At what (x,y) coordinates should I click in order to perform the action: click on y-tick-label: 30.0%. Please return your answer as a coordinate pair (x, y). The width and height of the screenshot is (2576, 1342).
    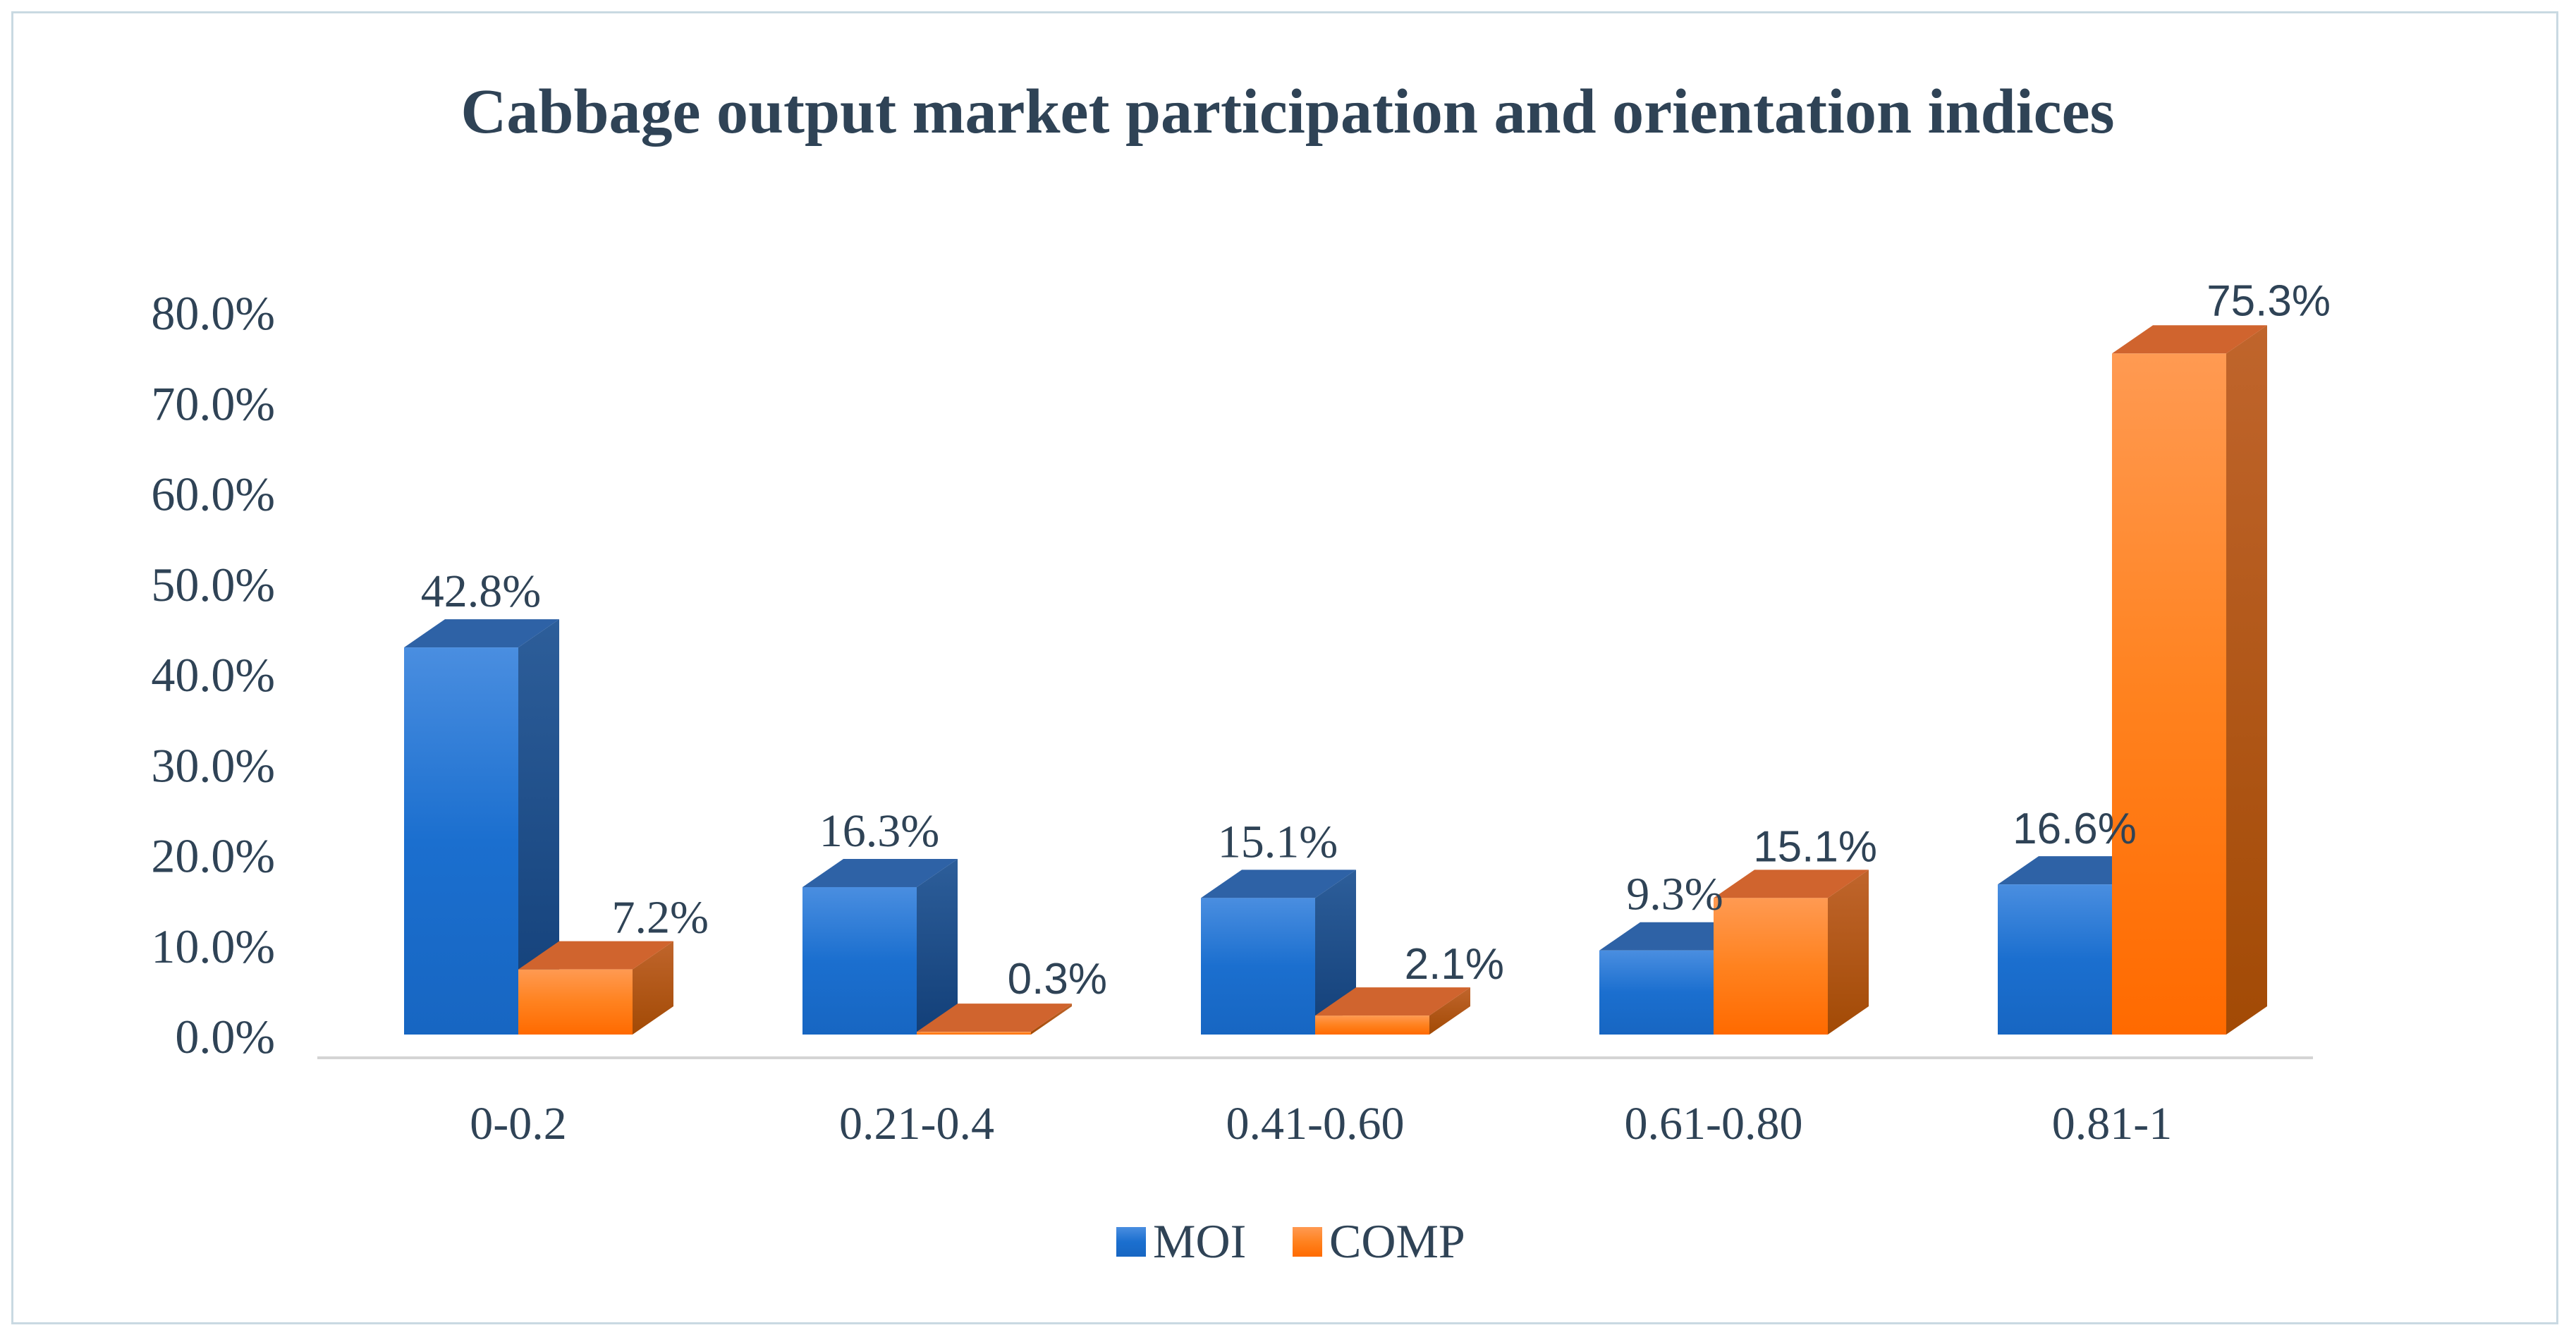
    Looking at the image, I should click on (213, 765).